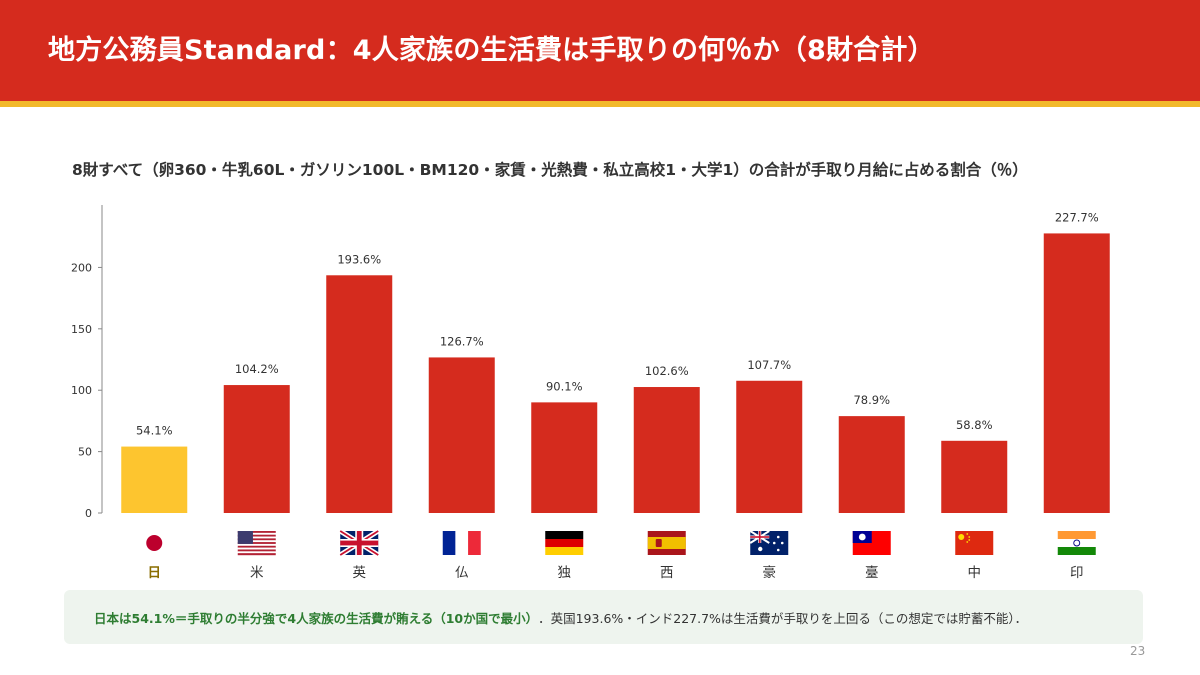 This screenshot has height=675, width=1200. What do you see at coordinates (491, 50) in the screenshot?
I see `slide-title: 地方公務員Standard：4人家族の生活費は手取りの何％か（8財合計）` at bounding box center [491, 50].